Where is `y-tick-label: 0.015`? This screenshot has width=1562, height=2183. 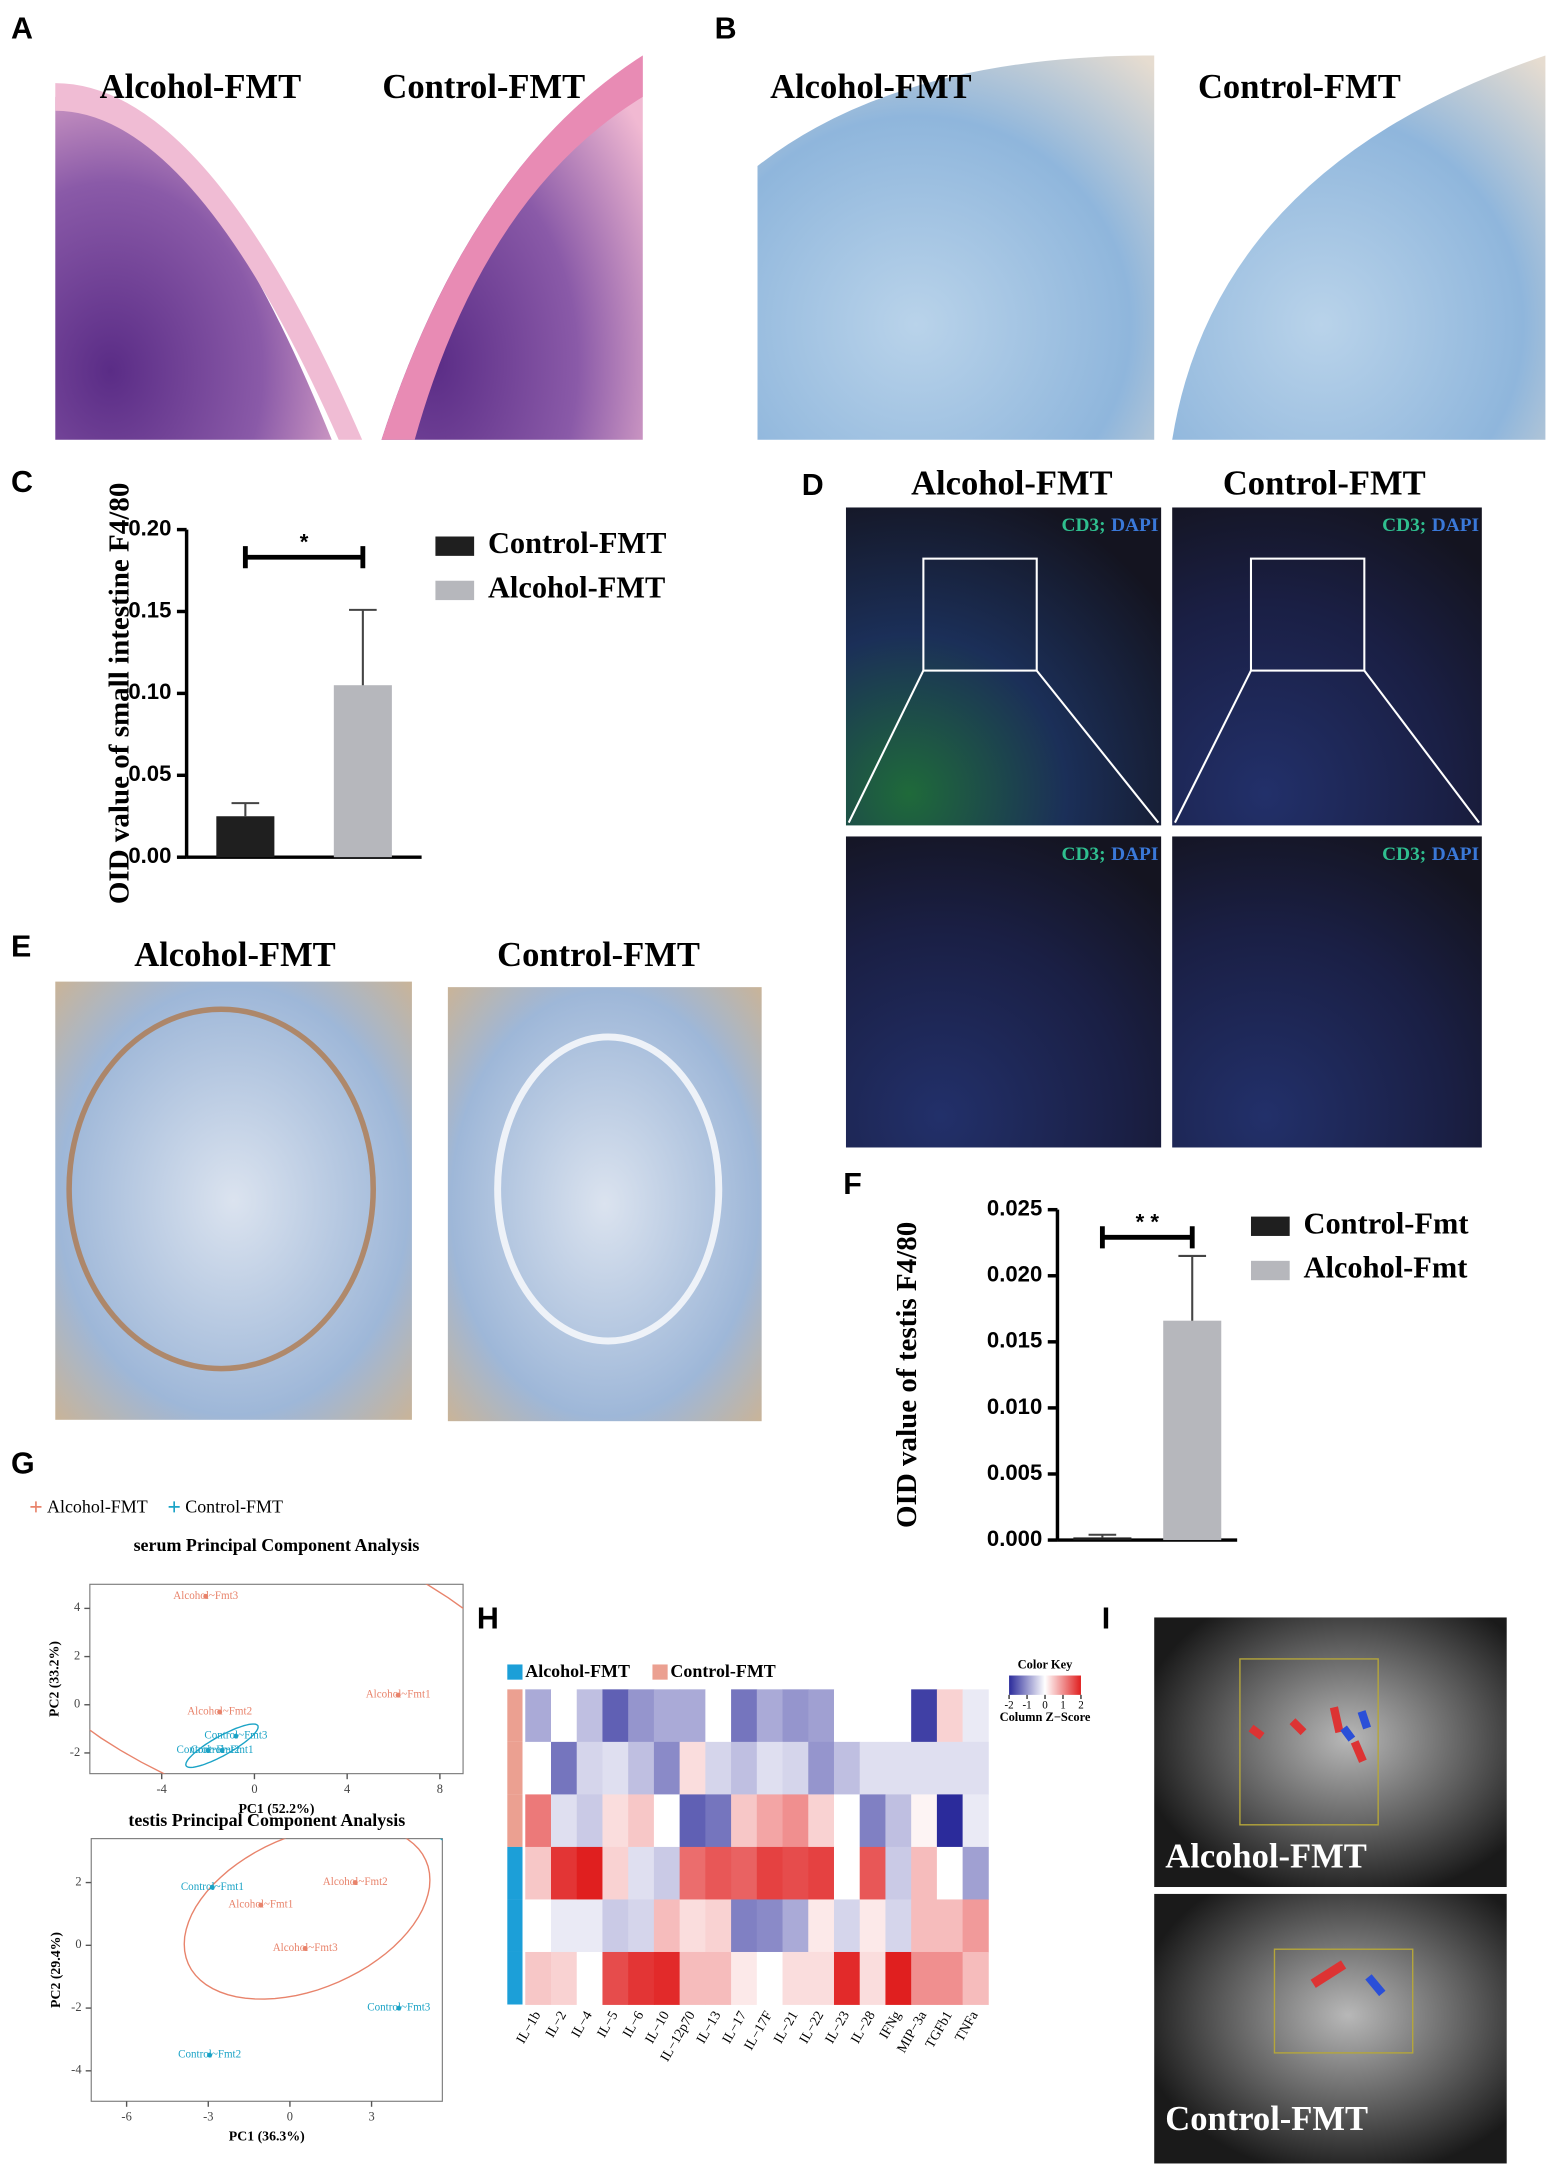 y-tick-label: 0.015 is located at coordinates (1014, 1340).